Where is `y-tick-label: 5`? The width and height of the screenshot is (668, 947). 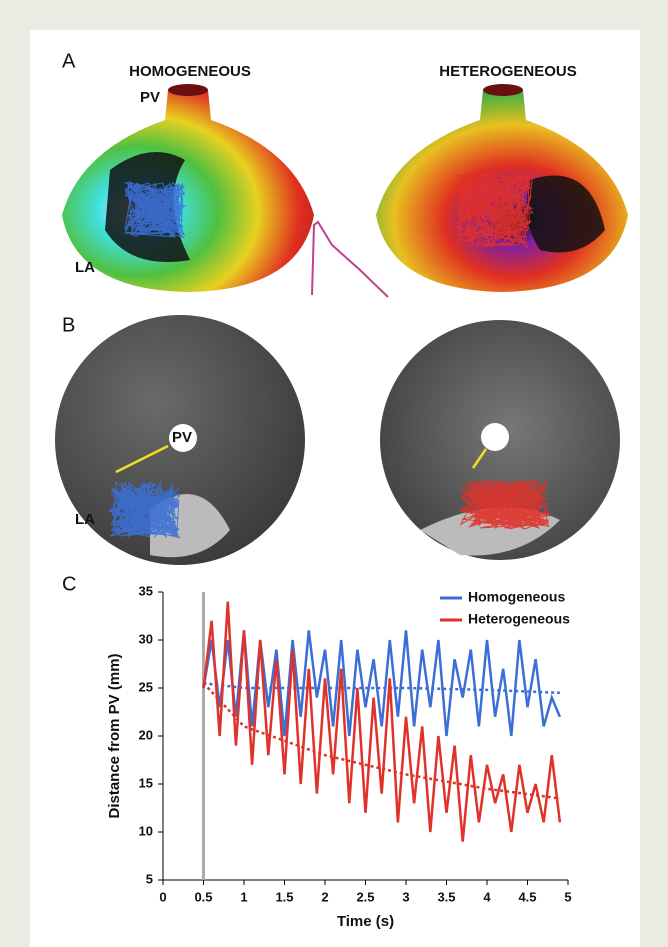 y-tick-label: 5 is located at coordinates (149, 878).